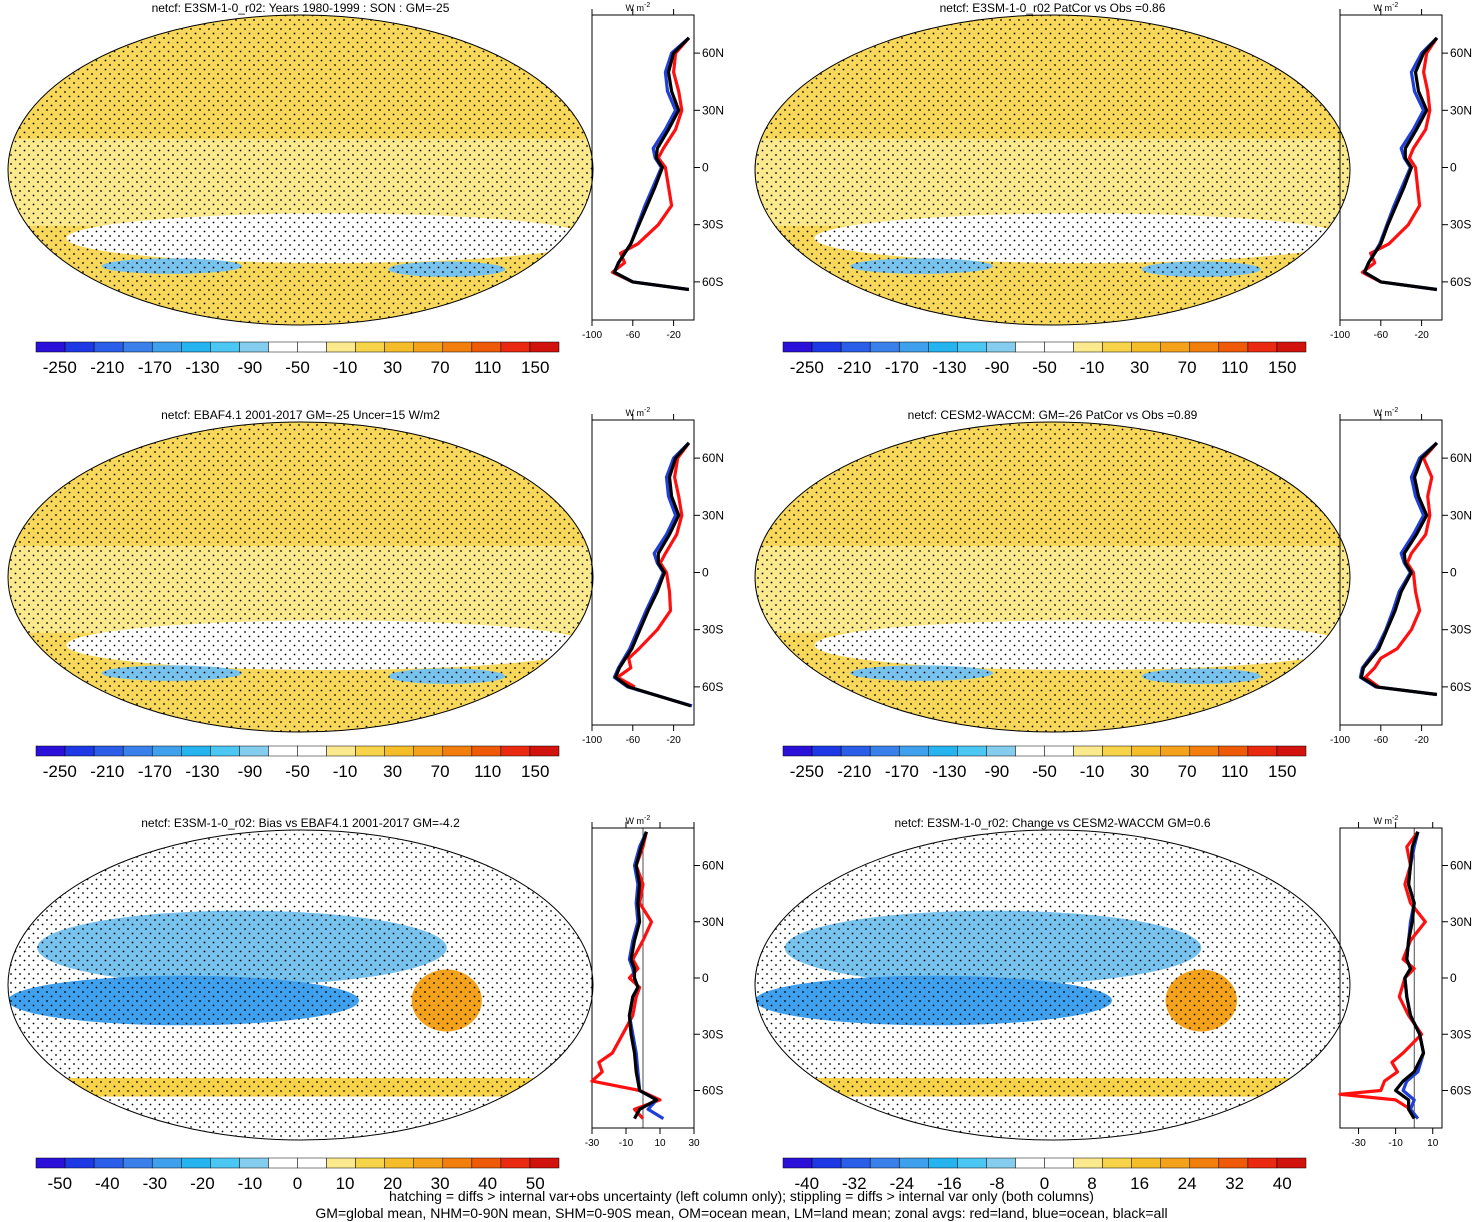 This screenshot has width=1483, height=1222. I want to click on colorbar-label: 150, so click(1282, 771).